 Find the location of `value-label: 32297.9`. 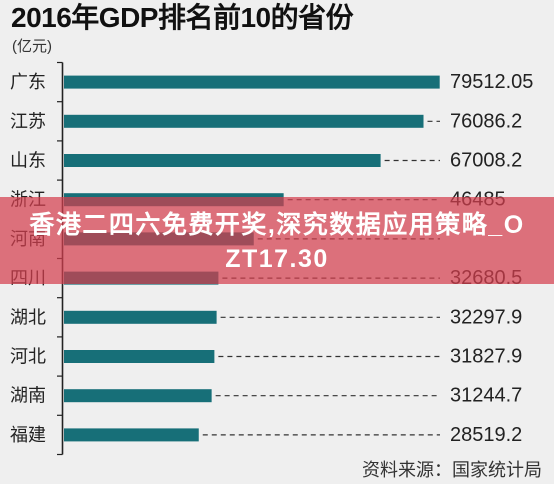

value-label: 32297.9 is located at coordinates (486, 317).